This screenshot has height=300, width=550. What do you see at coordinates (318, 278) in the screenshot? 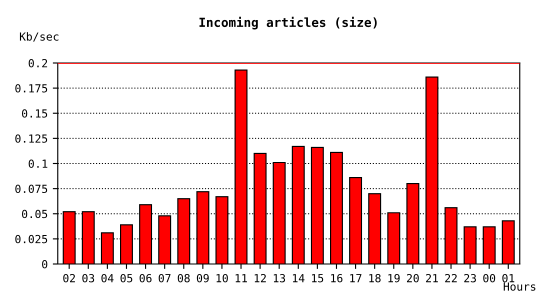
I see `x-tick-label: 15` at bounding box center [318, 278].